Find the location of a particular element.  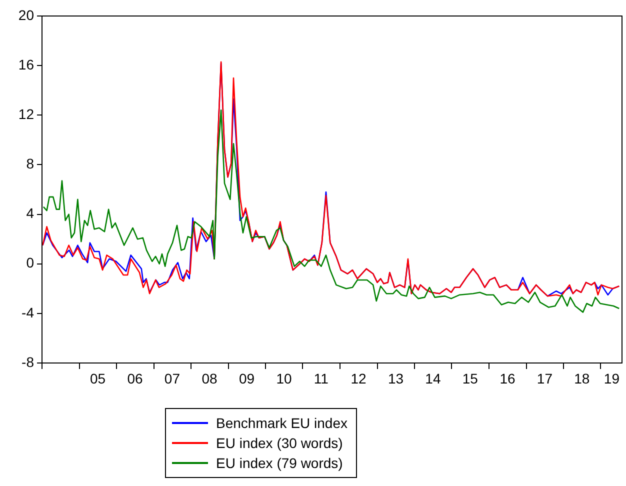

x-tick-label: 12 is located at coordinates (358, 378).